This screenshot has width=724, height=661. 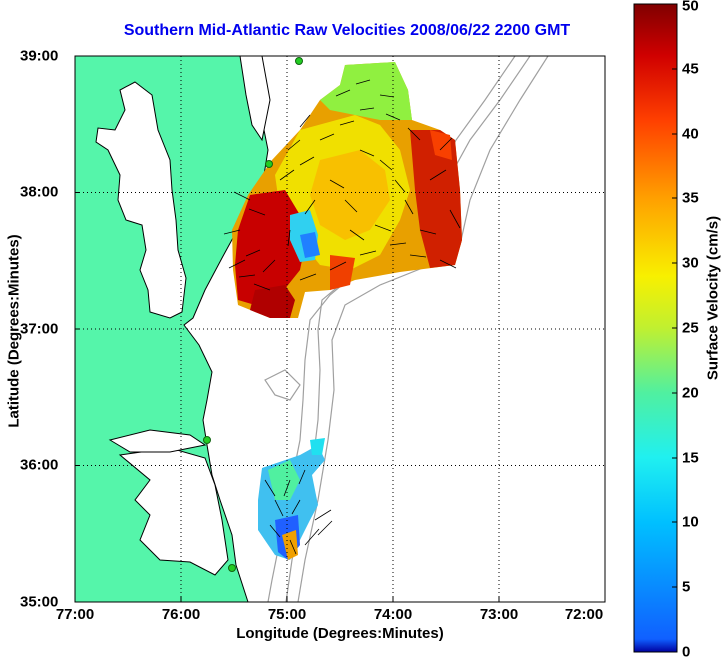 What do you see at coordinates (674, 328) in the screenshot?
I see `colorbar-tick-marks` at bounding box center [674, 328].